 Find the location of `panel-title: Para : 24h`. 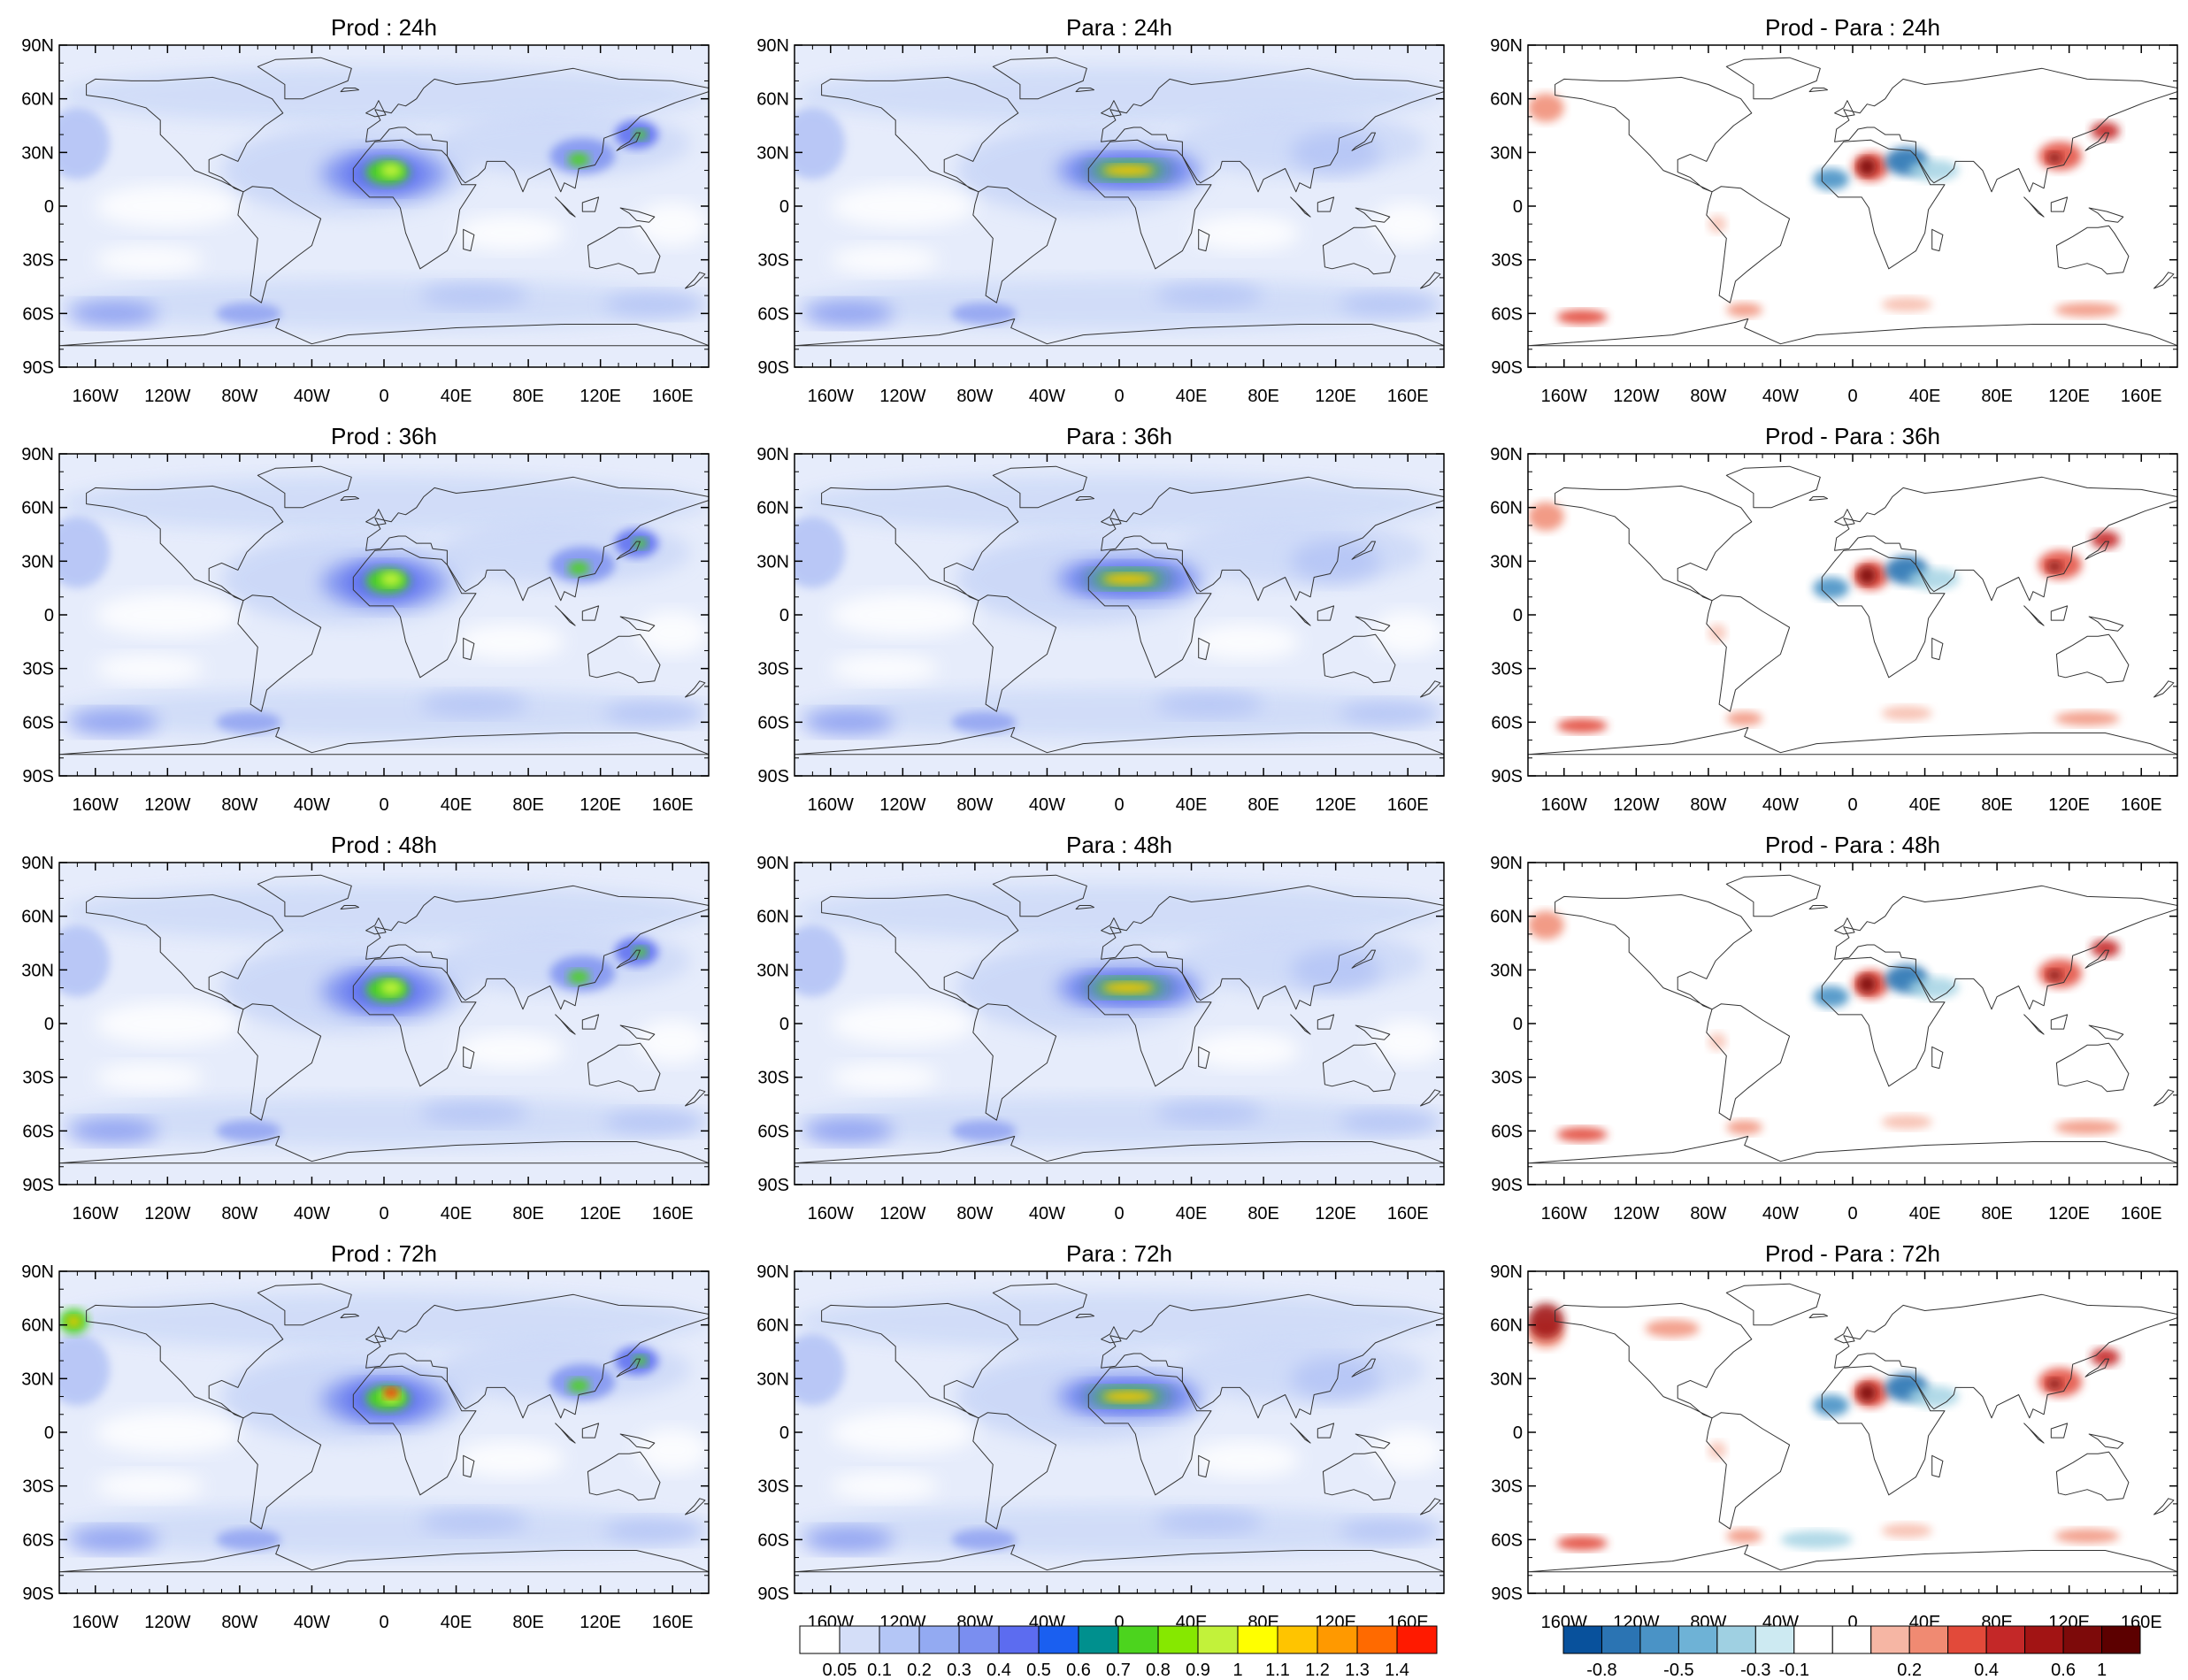

panel-title: Para : 24h is located at coordinates (1119, 27).